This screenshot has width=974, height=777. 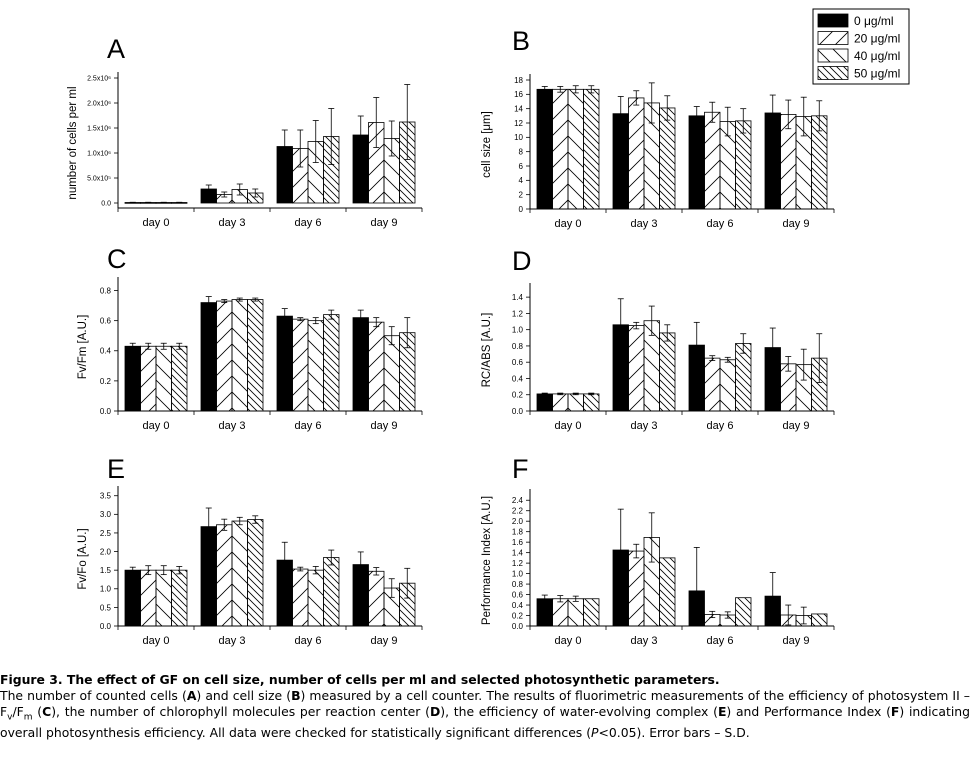 What do you see at coordinates (435, 711) in the screenshot?
I see `caption-segment: D` at bounding box center [435, 711].